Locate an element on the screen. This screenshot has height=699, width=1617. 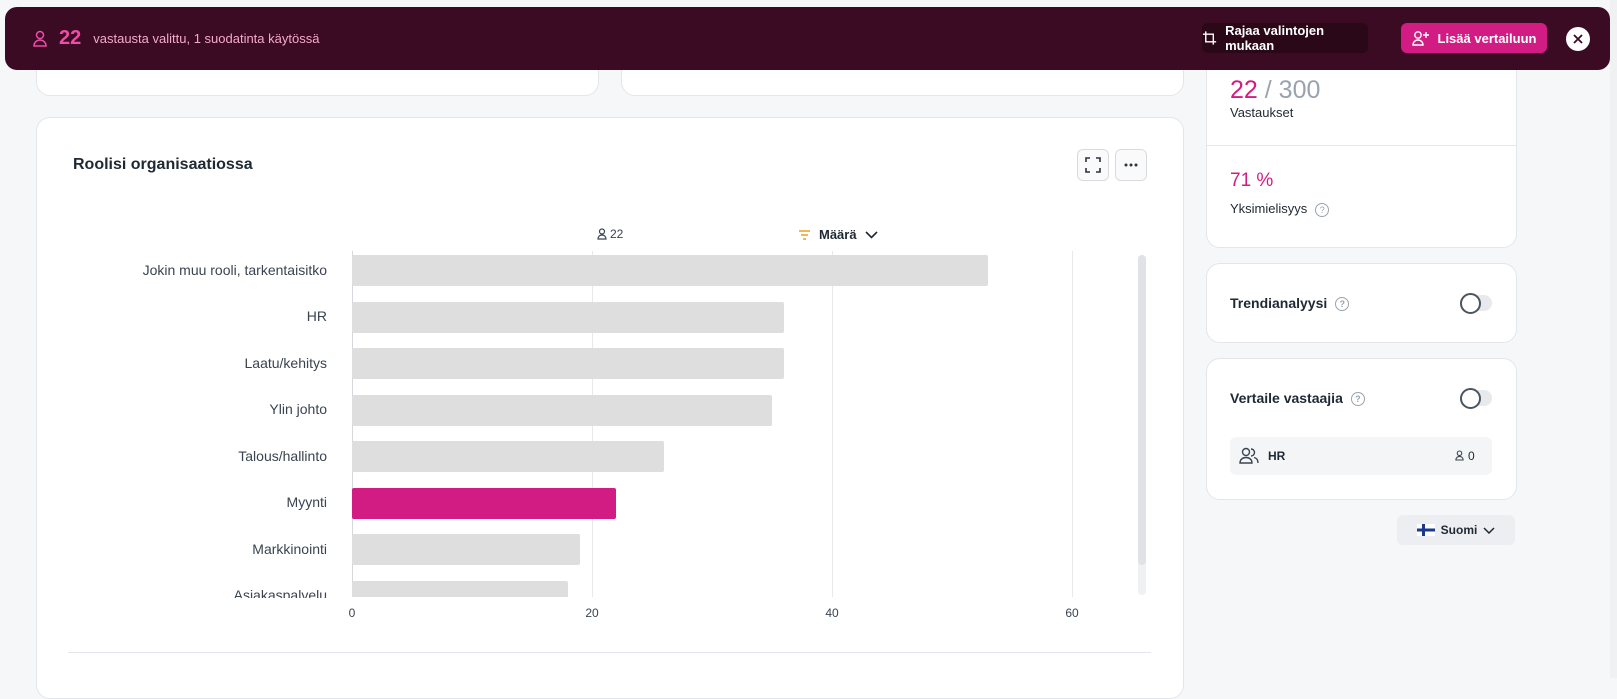
x-tick-label: 0 is located at coordinates (352, 613).